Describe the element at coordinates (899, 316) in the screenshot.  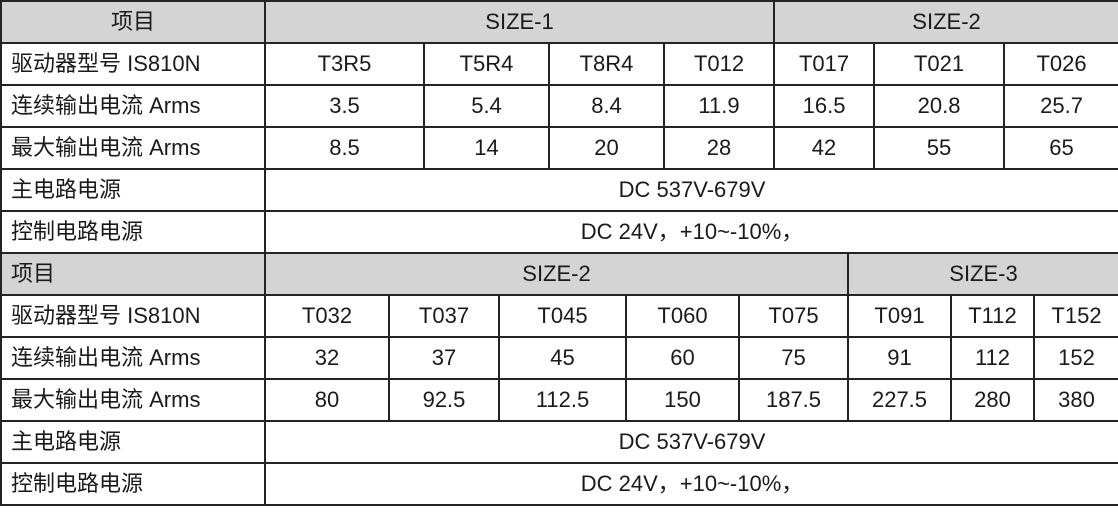
I see `model-cell: T091` at that location.